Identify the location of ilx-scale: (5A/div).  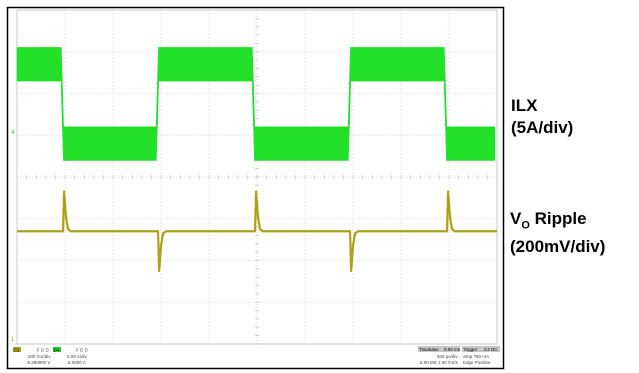
(542, 127).